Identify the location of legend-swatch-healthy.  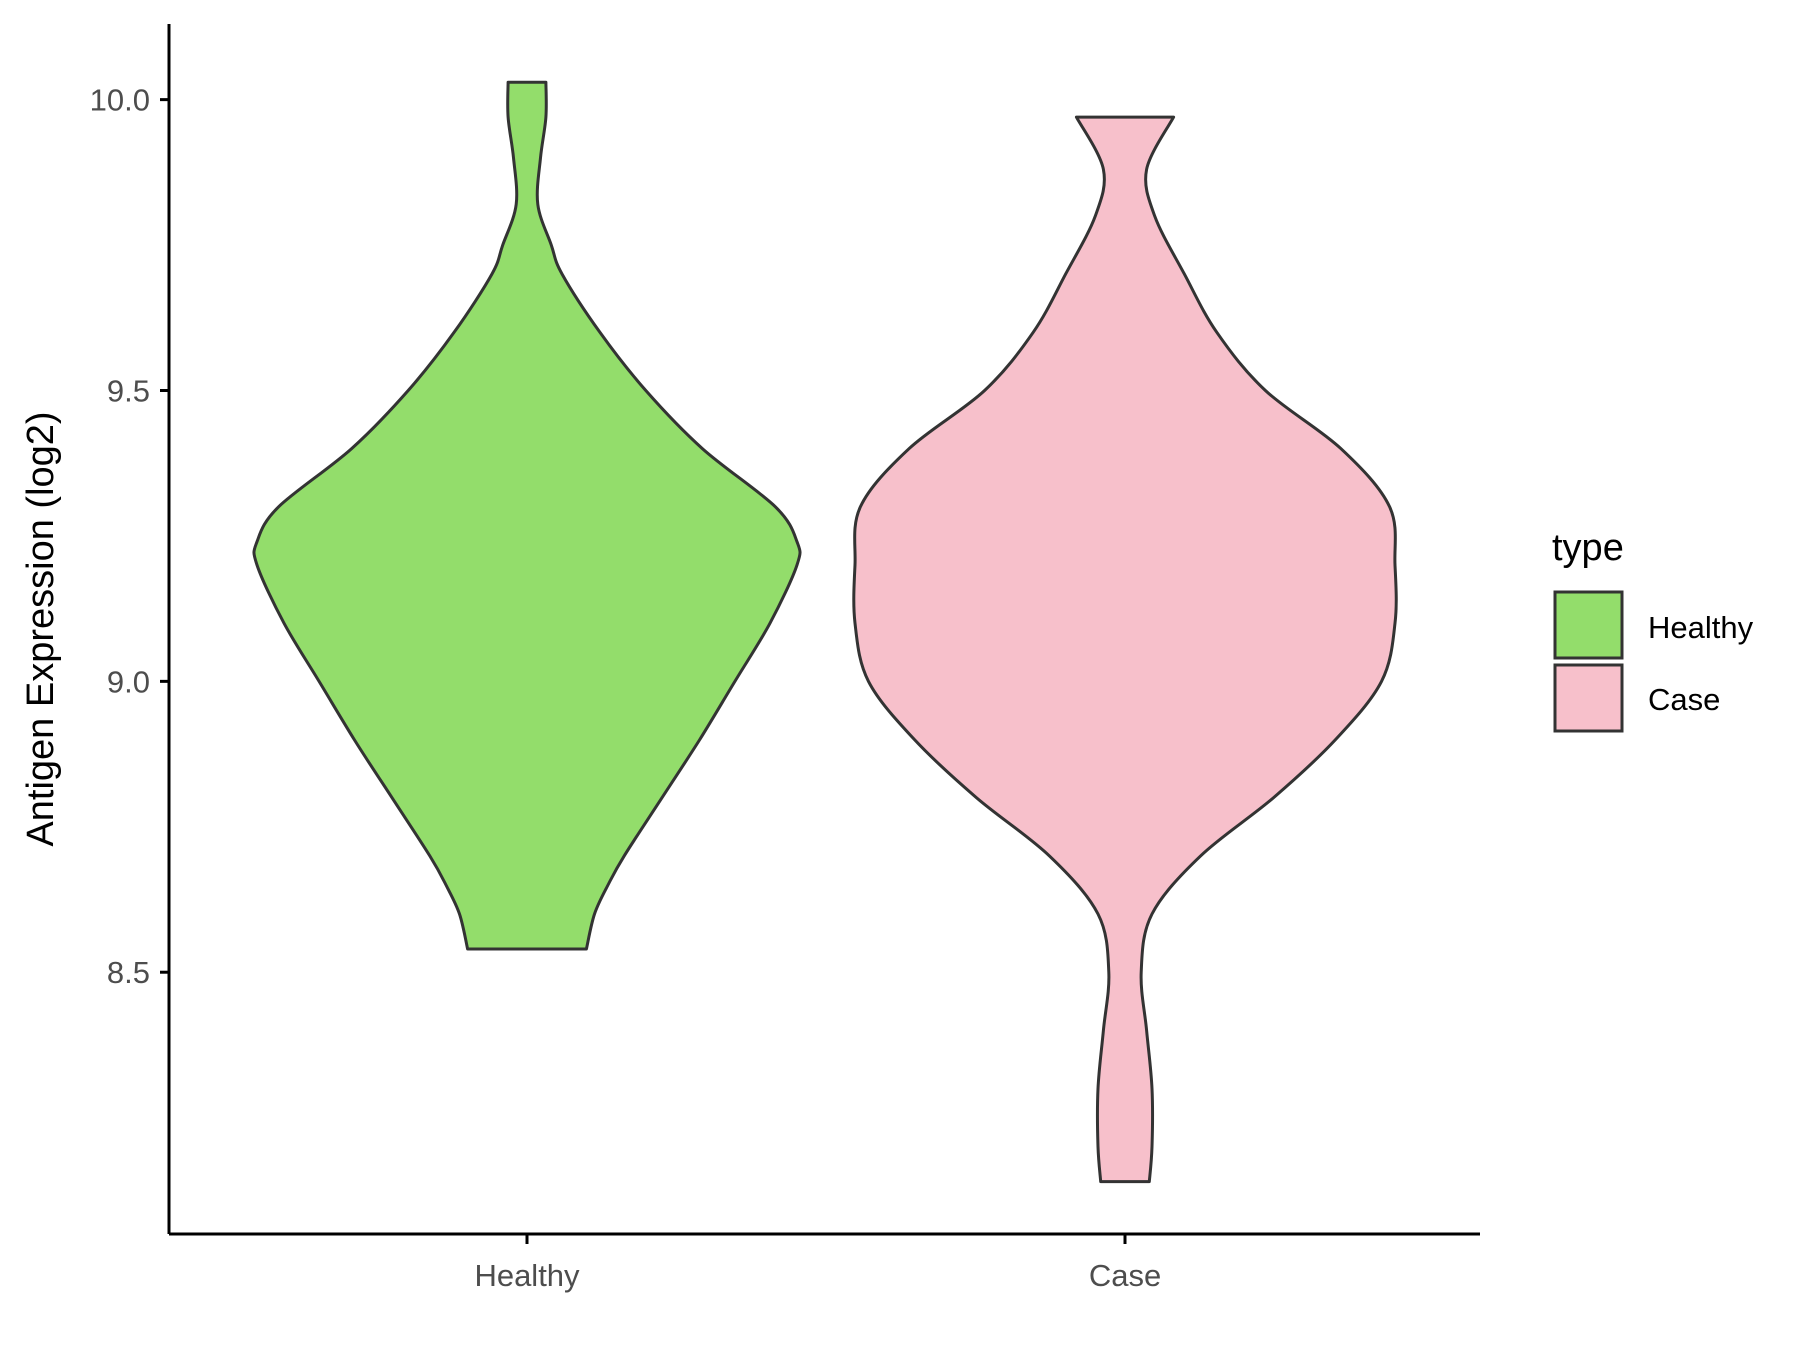
(1588, 625).